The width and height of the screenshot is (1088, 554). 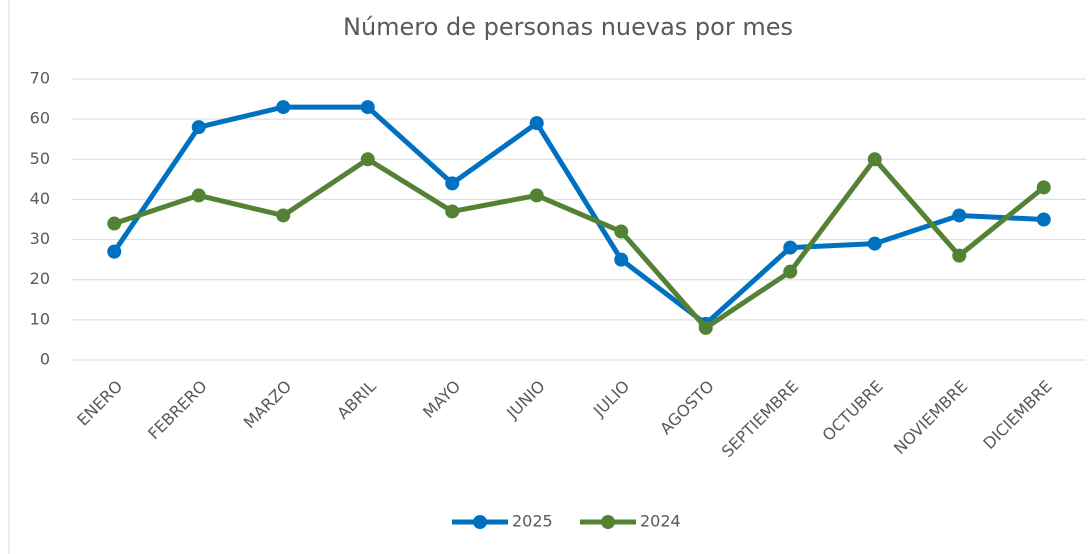 I want to click on y-tick-label: 30, so click(x=40, y=238).